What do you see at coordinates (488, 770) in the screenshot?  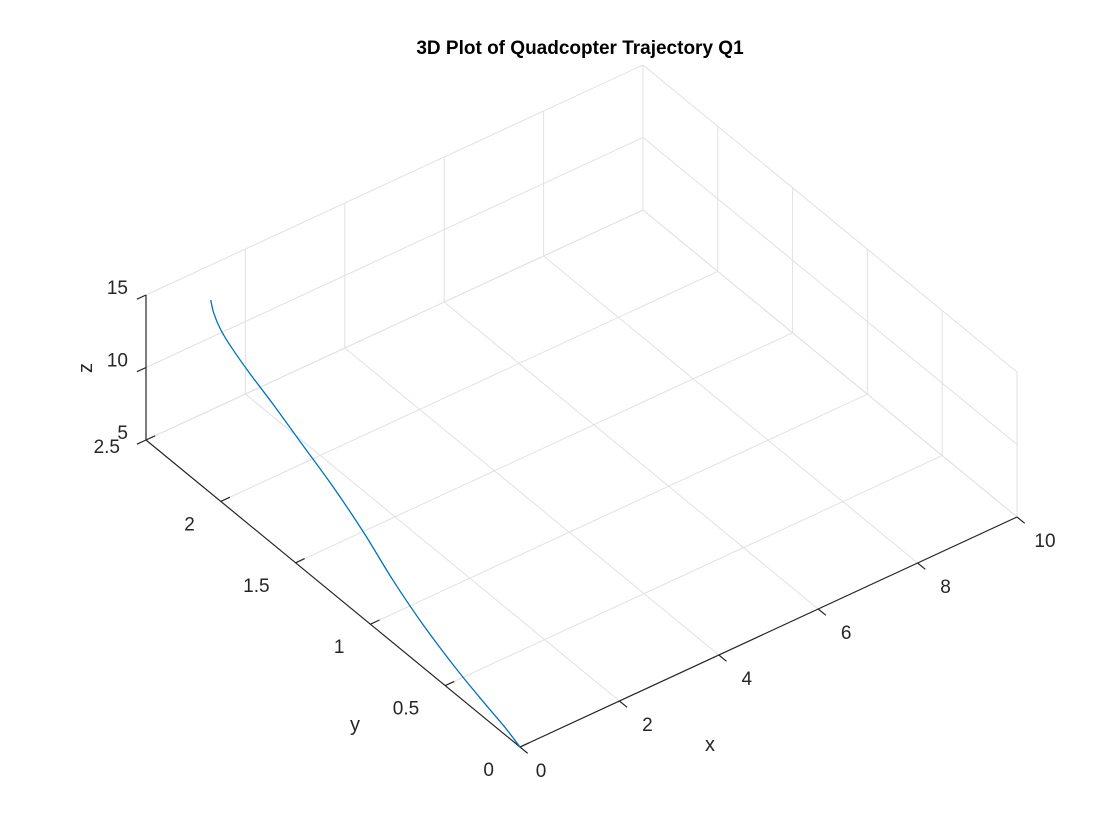 I see `y-tick-label: 0` at bounding box center [488, 770].